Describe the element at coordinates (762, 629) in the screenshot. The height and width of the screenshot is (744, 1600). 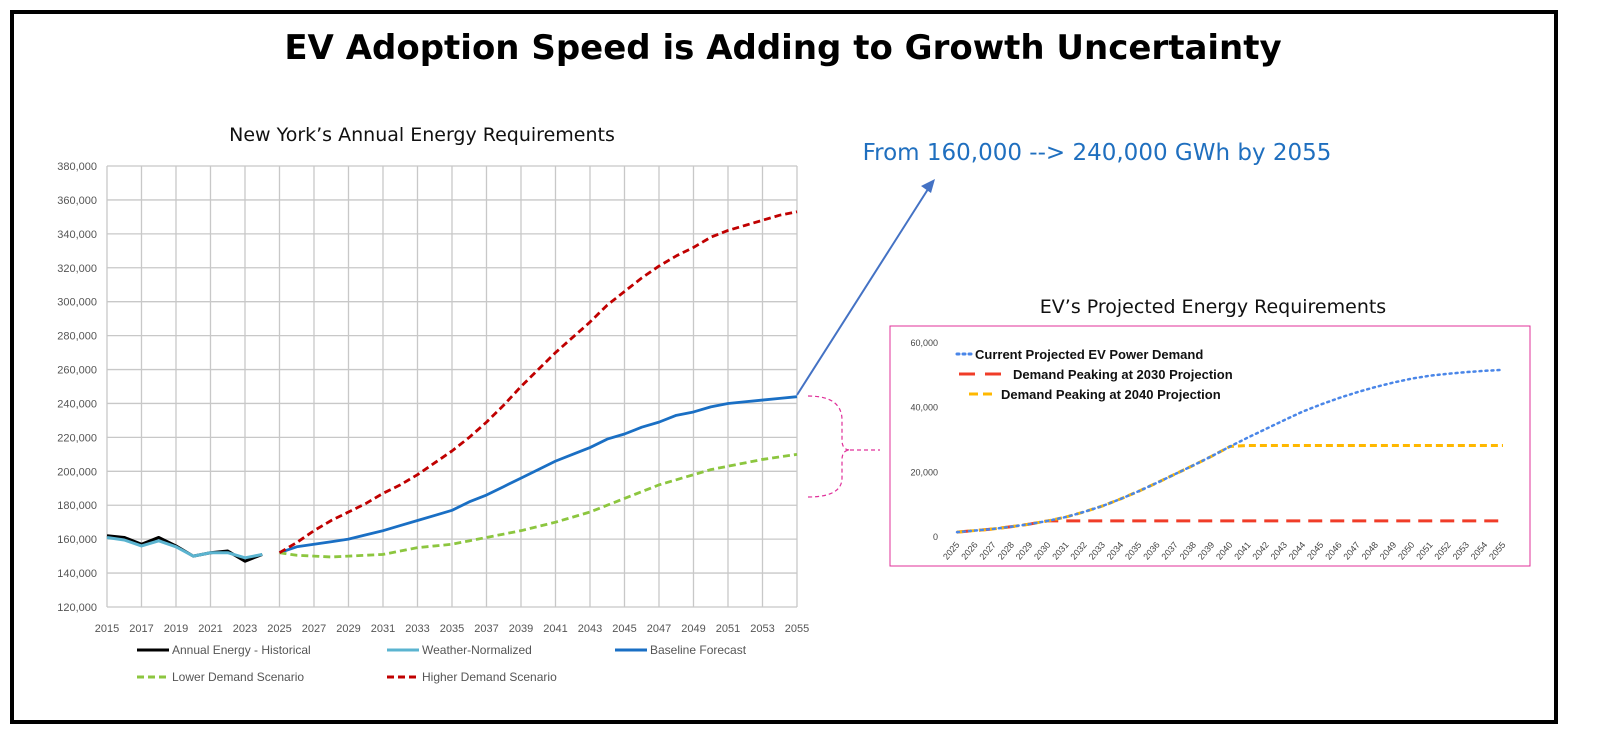
I see `x-tick-label: 2053` at that location.